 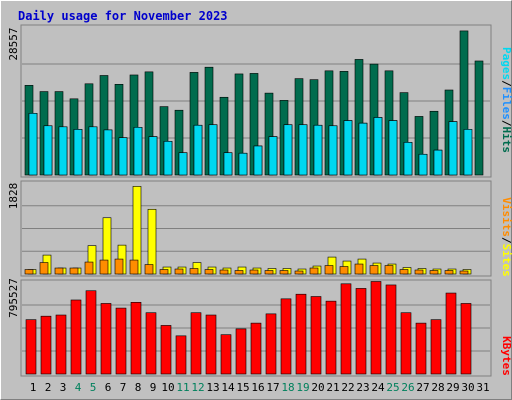 What do you see at coordinates (482, 387) in the screenshot?
I see `x-tick-label: 31` at bounding box center [482, 387].